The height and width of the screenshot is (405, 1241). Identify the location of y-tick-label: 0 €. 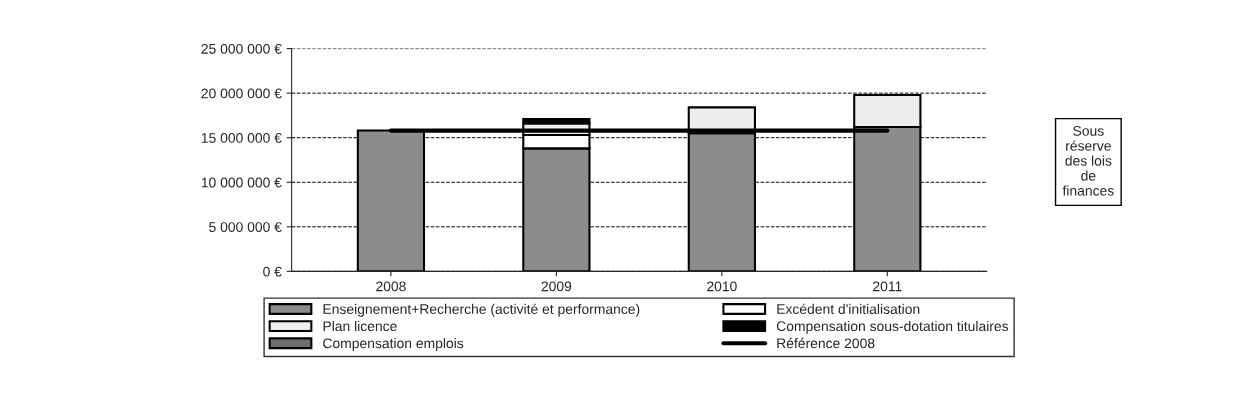
(272, 271).